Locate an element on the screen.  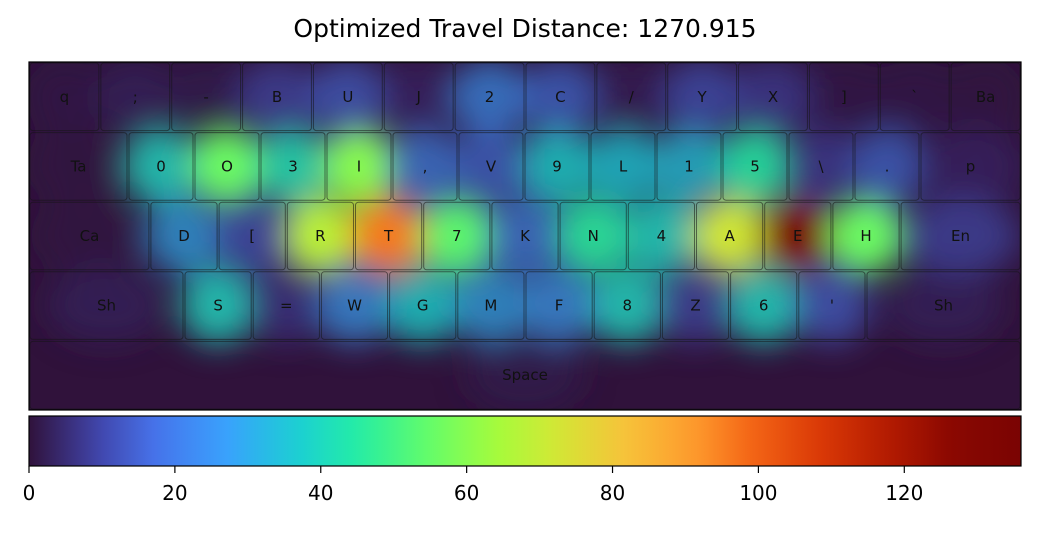
key-label: 2 is located at coordinates (490, 97).